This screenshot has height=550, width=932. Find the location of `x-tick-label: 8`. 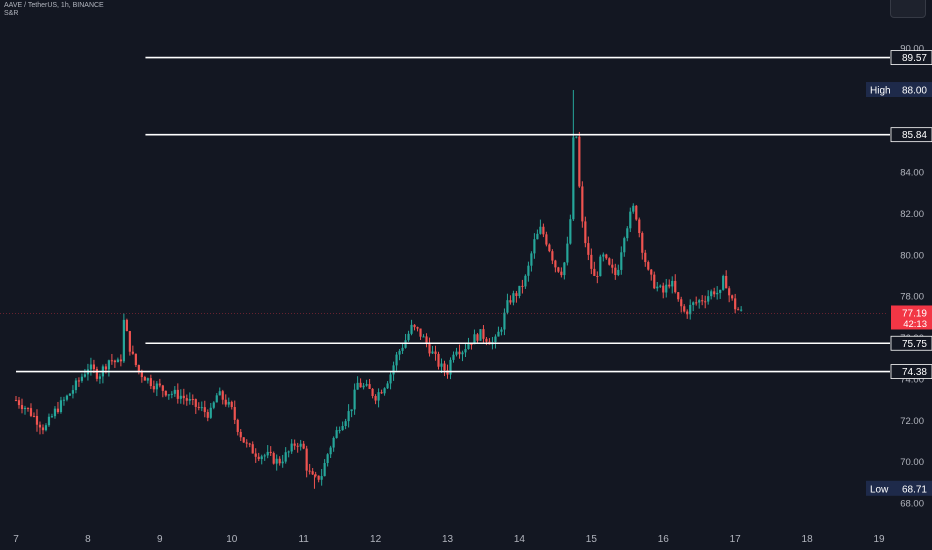

x-tick-label: 8 is located at coordinates (88, 539).